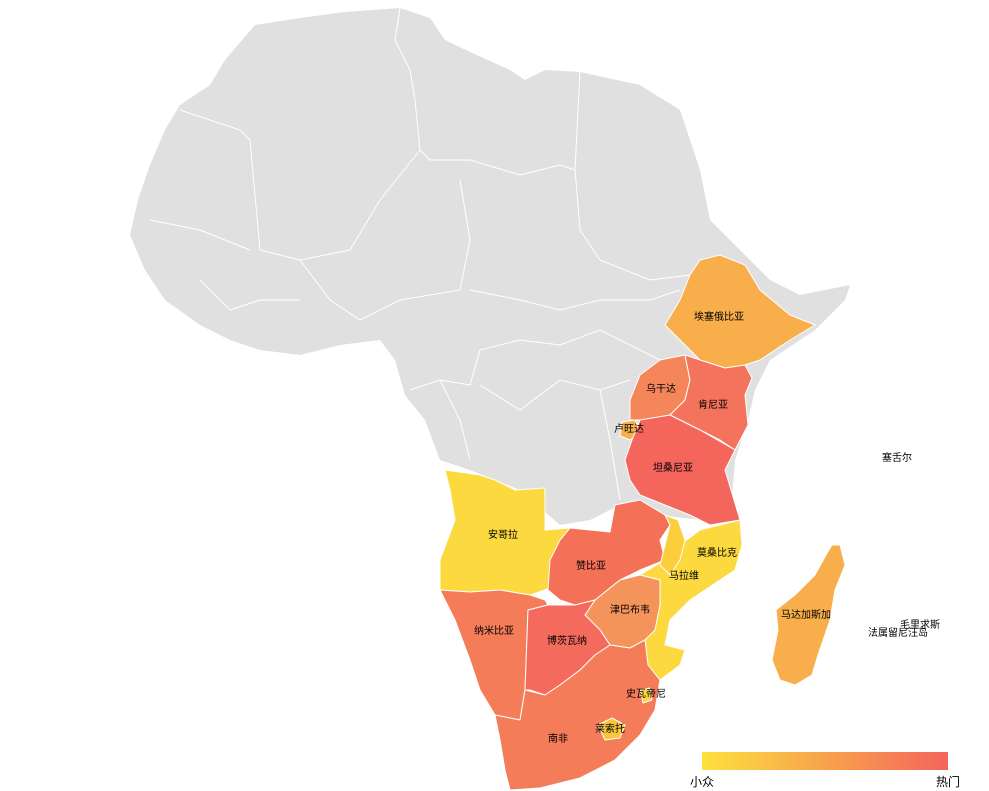 The image size is (989, 791). I want to click on label-eswatini: 史瓦帝尼, so click(646, 694).